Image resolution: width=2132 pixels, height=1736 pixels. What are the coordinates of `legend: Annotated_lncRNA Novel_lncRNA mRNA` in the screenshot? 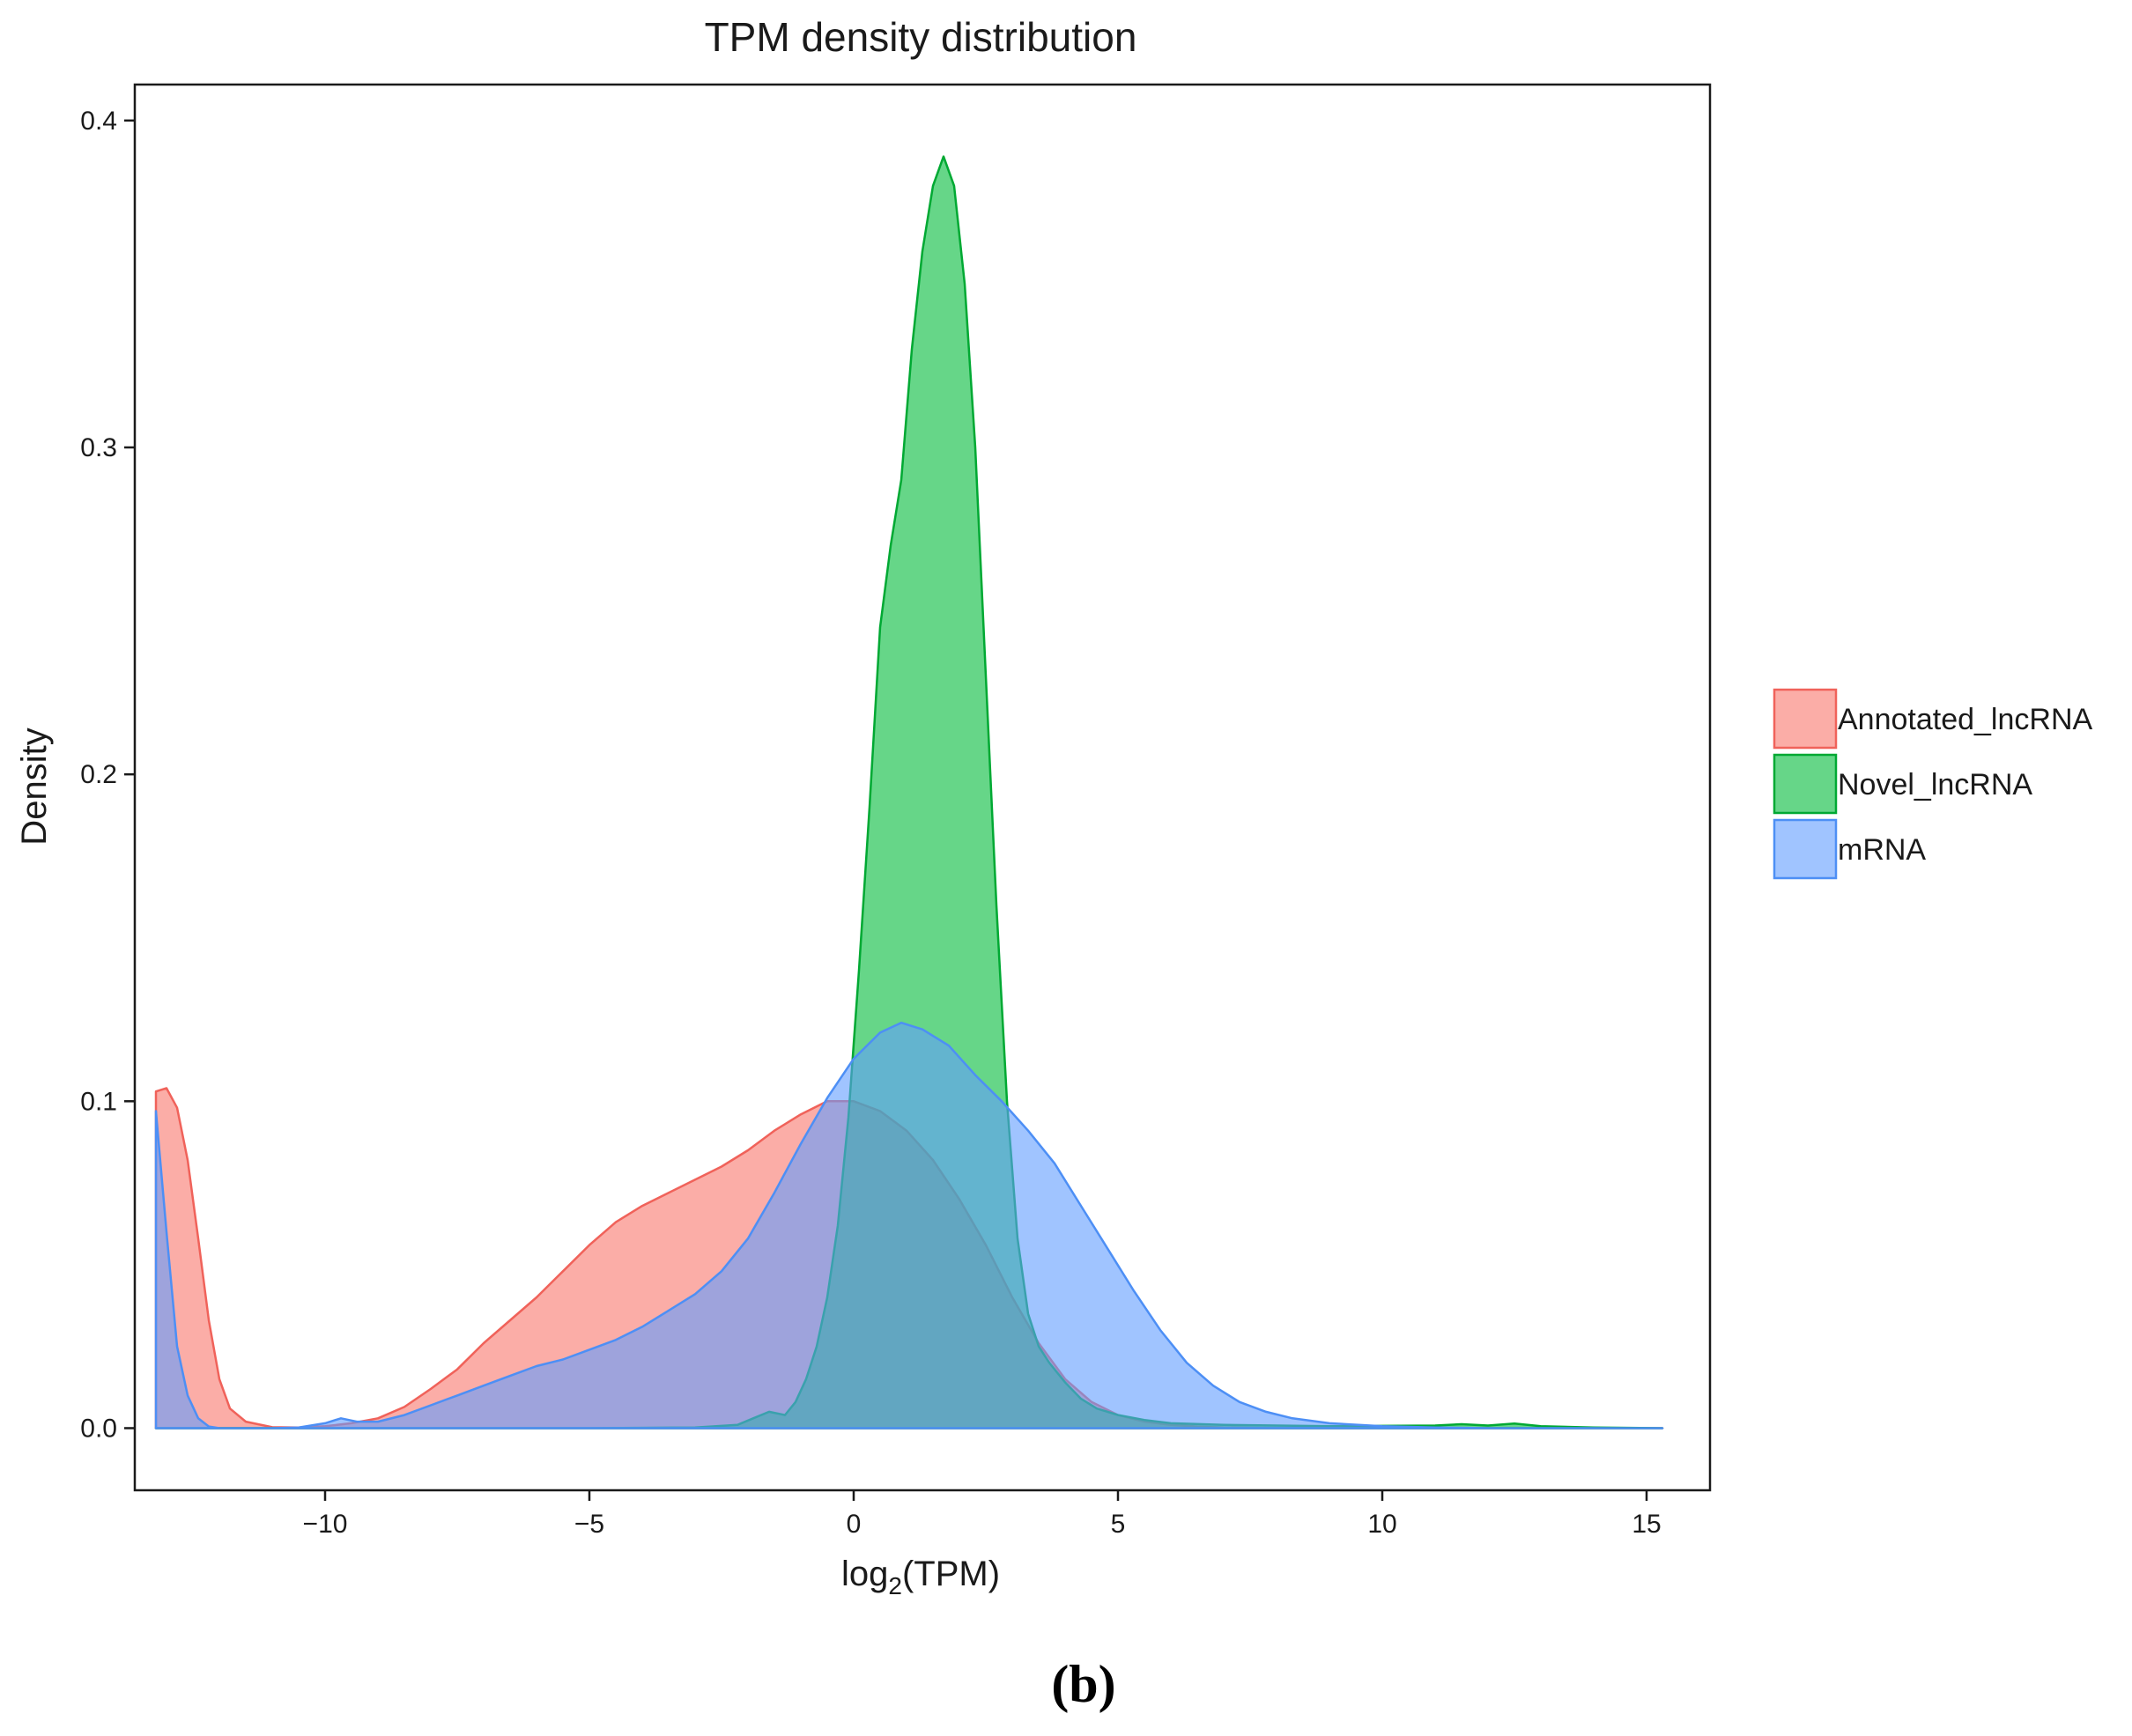 It's located at (1933, 784).